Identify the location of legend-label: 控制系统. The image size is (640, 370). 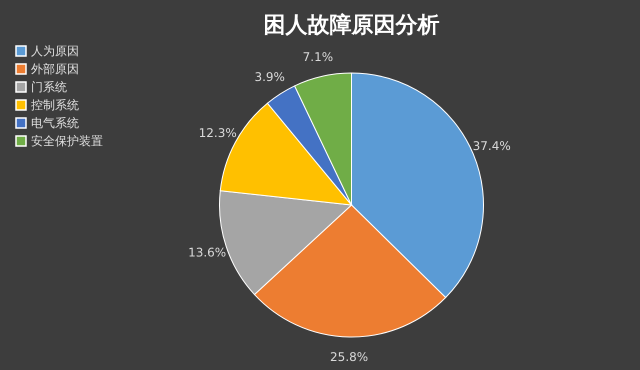
(55, 105).